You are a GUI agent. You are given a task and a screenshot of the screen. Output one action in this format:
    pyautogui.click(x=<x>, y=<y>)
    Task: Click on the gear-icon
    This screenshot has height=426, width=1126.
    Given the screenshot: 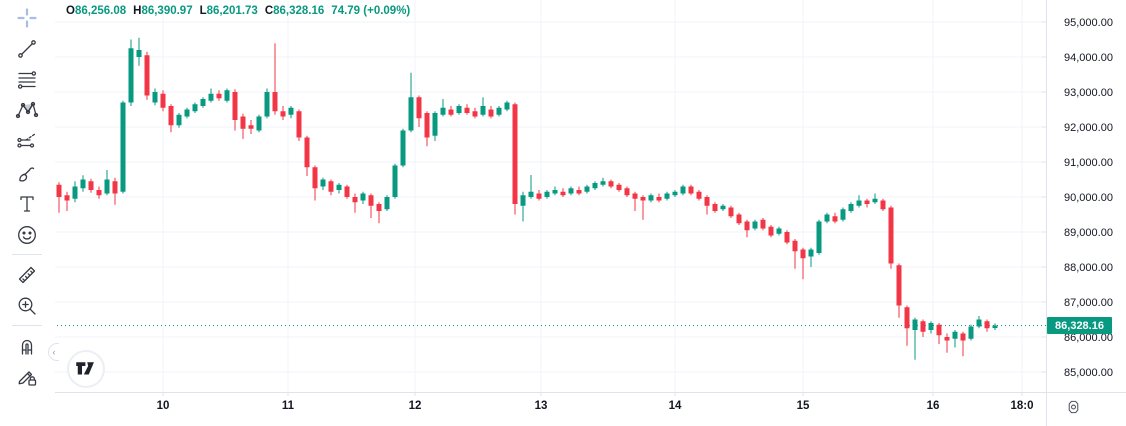 What is the action you would take?
    pyautogui.click(x=1073, y=407)
    